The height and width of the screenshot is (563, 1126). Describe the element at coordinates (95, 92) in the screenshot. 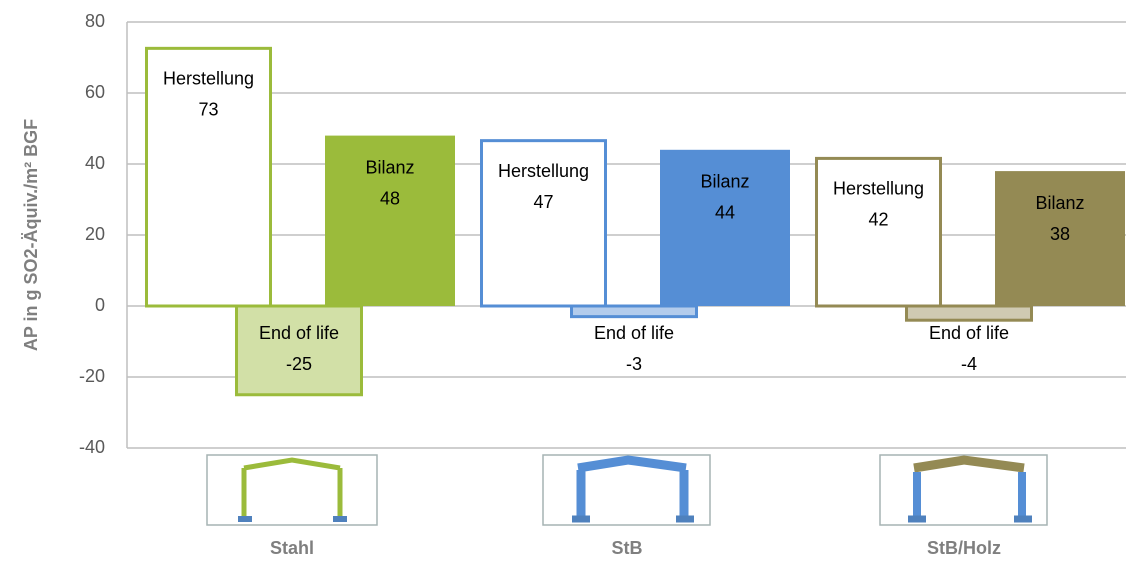

I see `y-tick-label: 60` at that location.